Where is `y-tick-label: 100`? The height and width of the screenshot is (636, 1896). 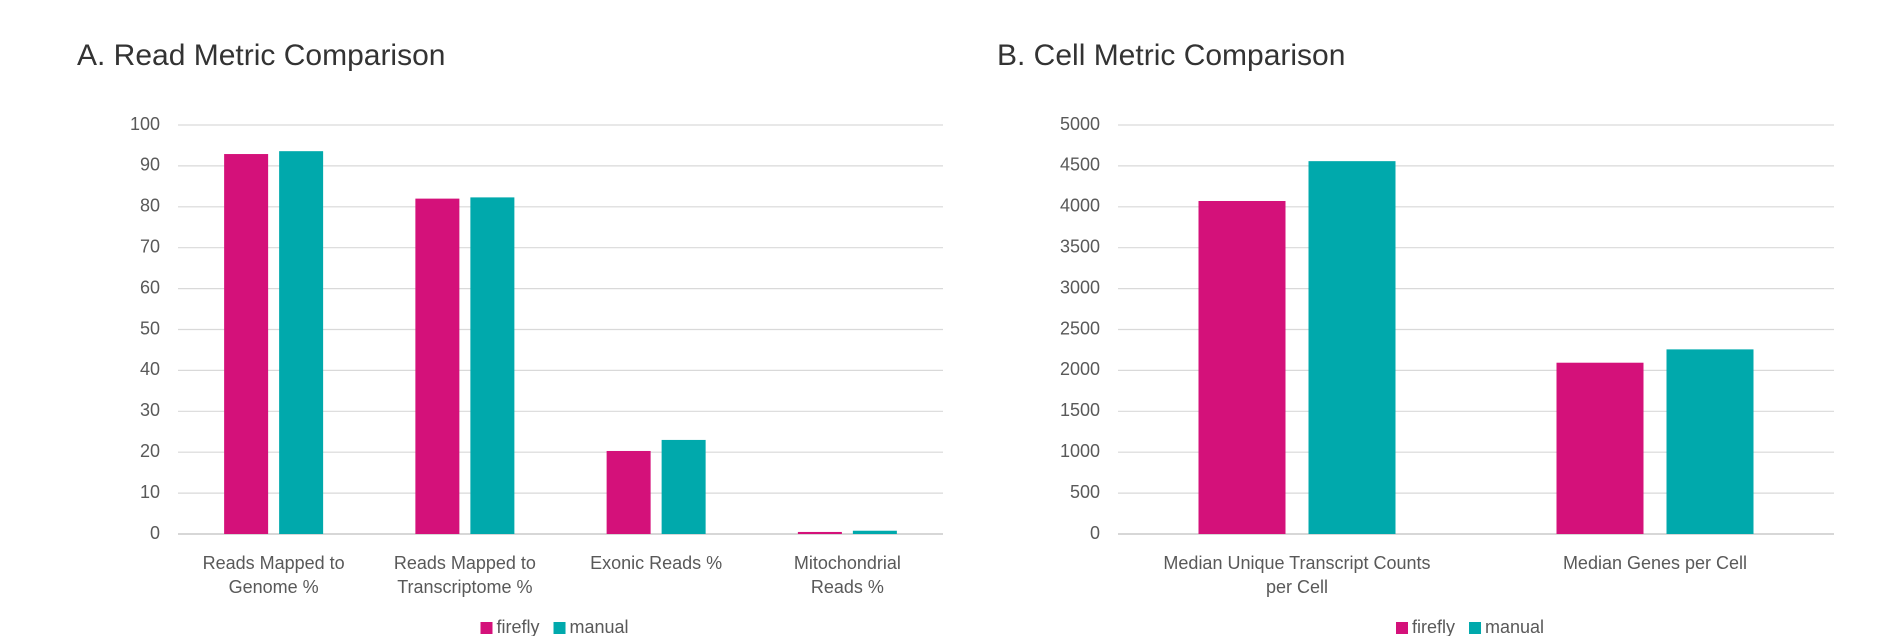 y-tick-label: 100 is located at coordinates (145, 124).